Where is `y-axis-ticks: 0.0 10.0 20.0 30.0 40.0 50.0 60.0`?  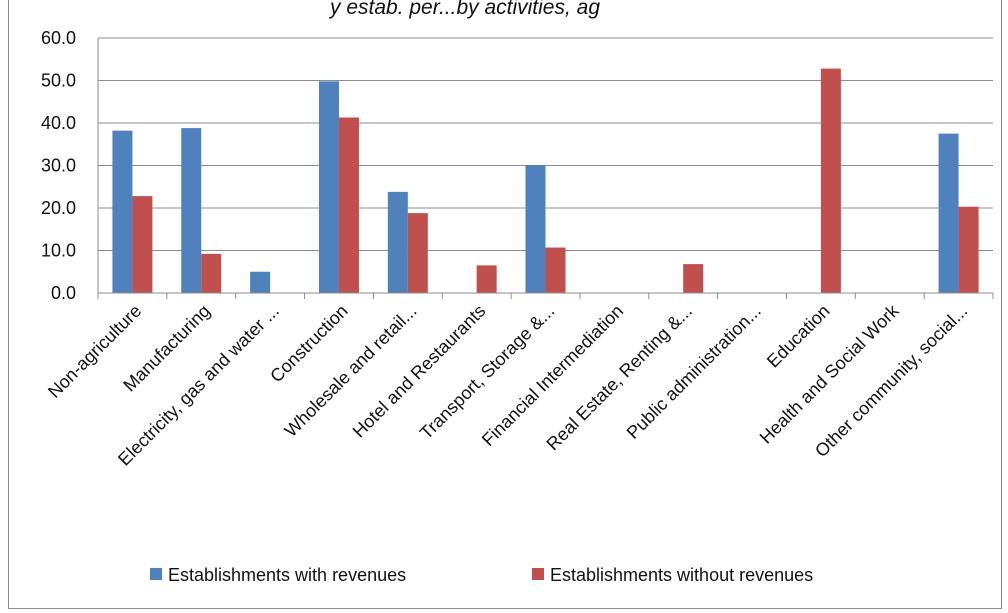 y-axis-ticks: 0.0 10.0 20.0 30.0 40.0 50.0 60.0 is located at coordinates (58, 165).